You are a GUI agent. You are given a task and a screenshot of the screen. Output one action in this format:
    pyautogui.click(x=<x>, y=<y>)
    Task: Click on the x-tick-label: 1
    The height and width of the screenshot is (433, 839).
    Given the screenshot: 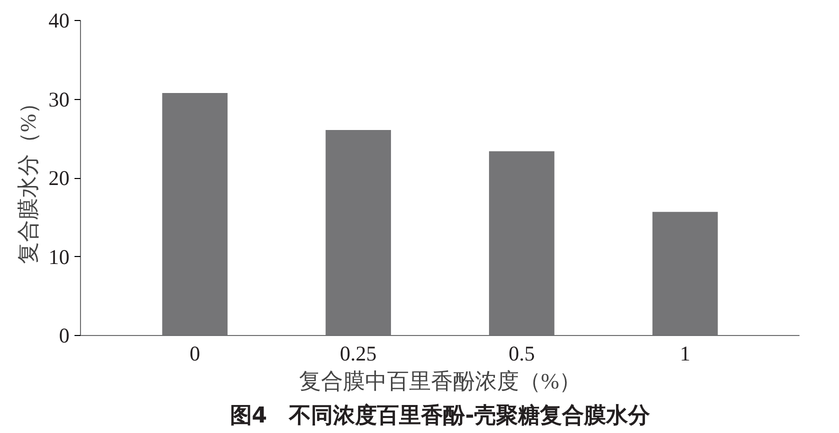 What is the action you would take?
    pyautogui.click(x=685, y=354)
    